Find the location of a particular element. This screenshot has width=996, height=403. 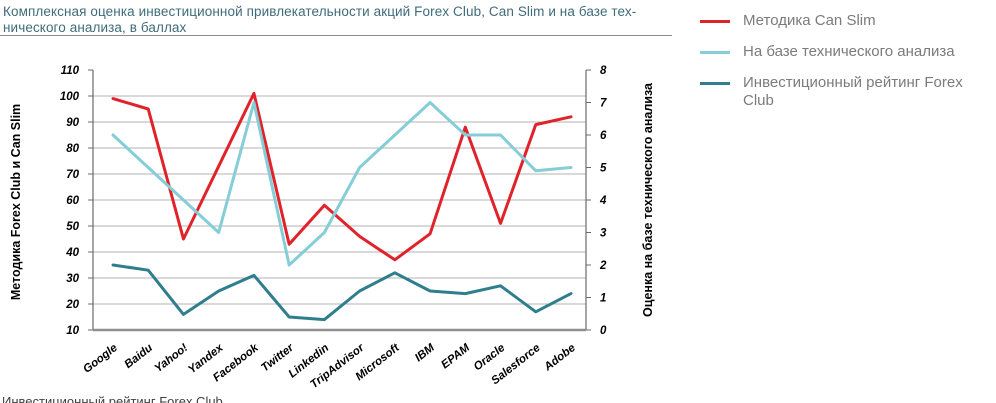

y-axis-left-tick-label: 30 is located at coordinates (72, 279).